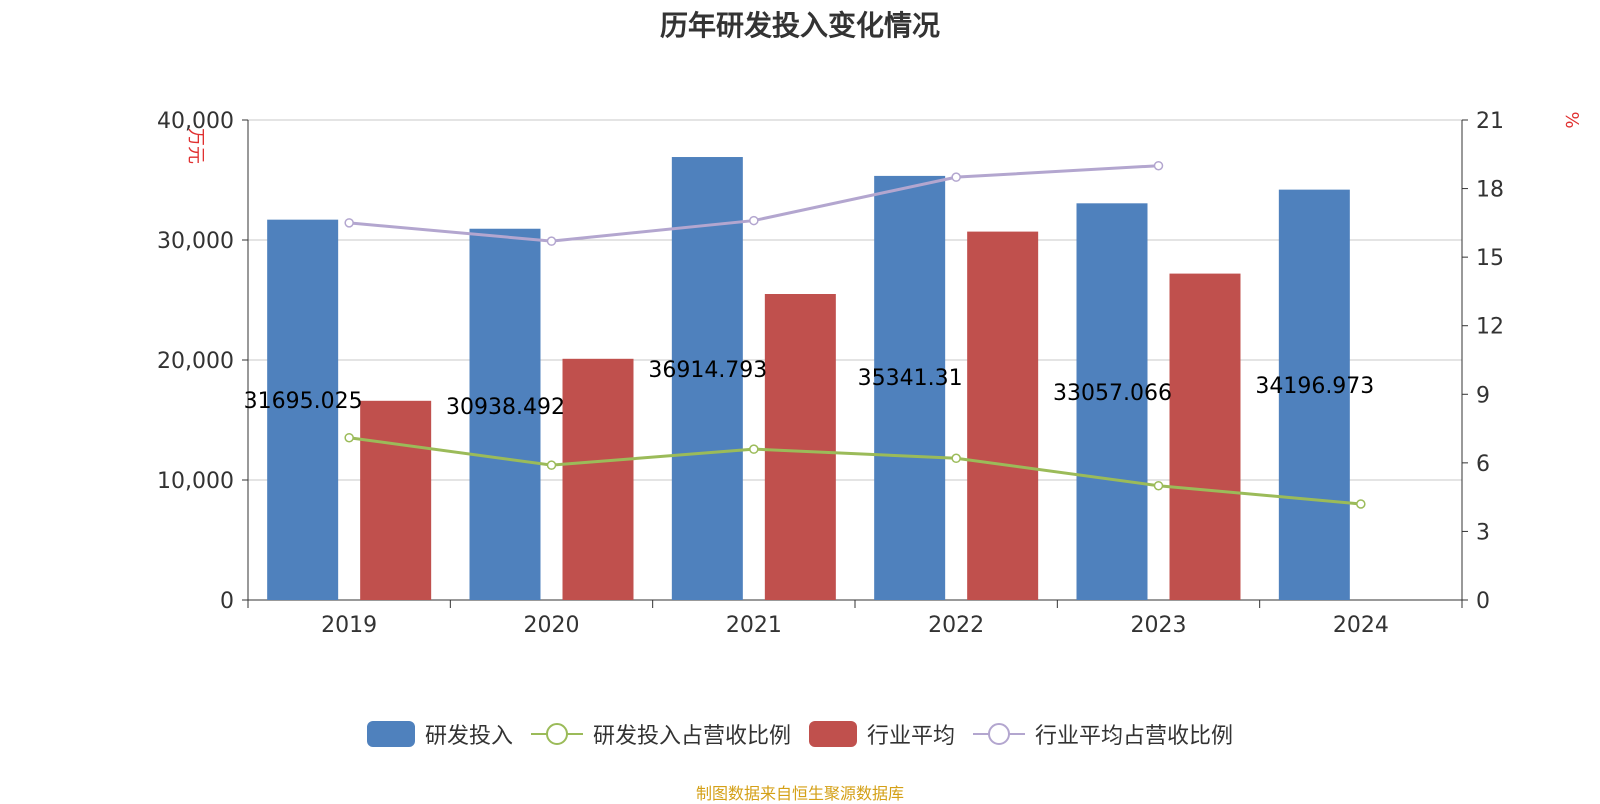 The image size is (1600, 804). What do you see at coordinates (1314, 386) in the screenshot?
I see `data-label-rd: 34196.973` at bounding box center [1314, 386].